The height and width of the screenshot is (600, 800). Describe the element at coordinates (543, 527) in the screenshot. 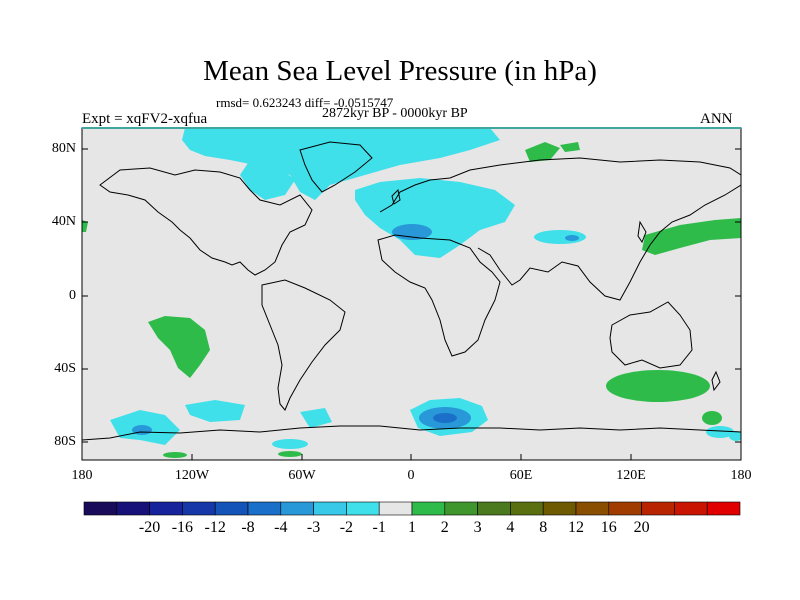

I see `colorbar-label: 8` at that location.